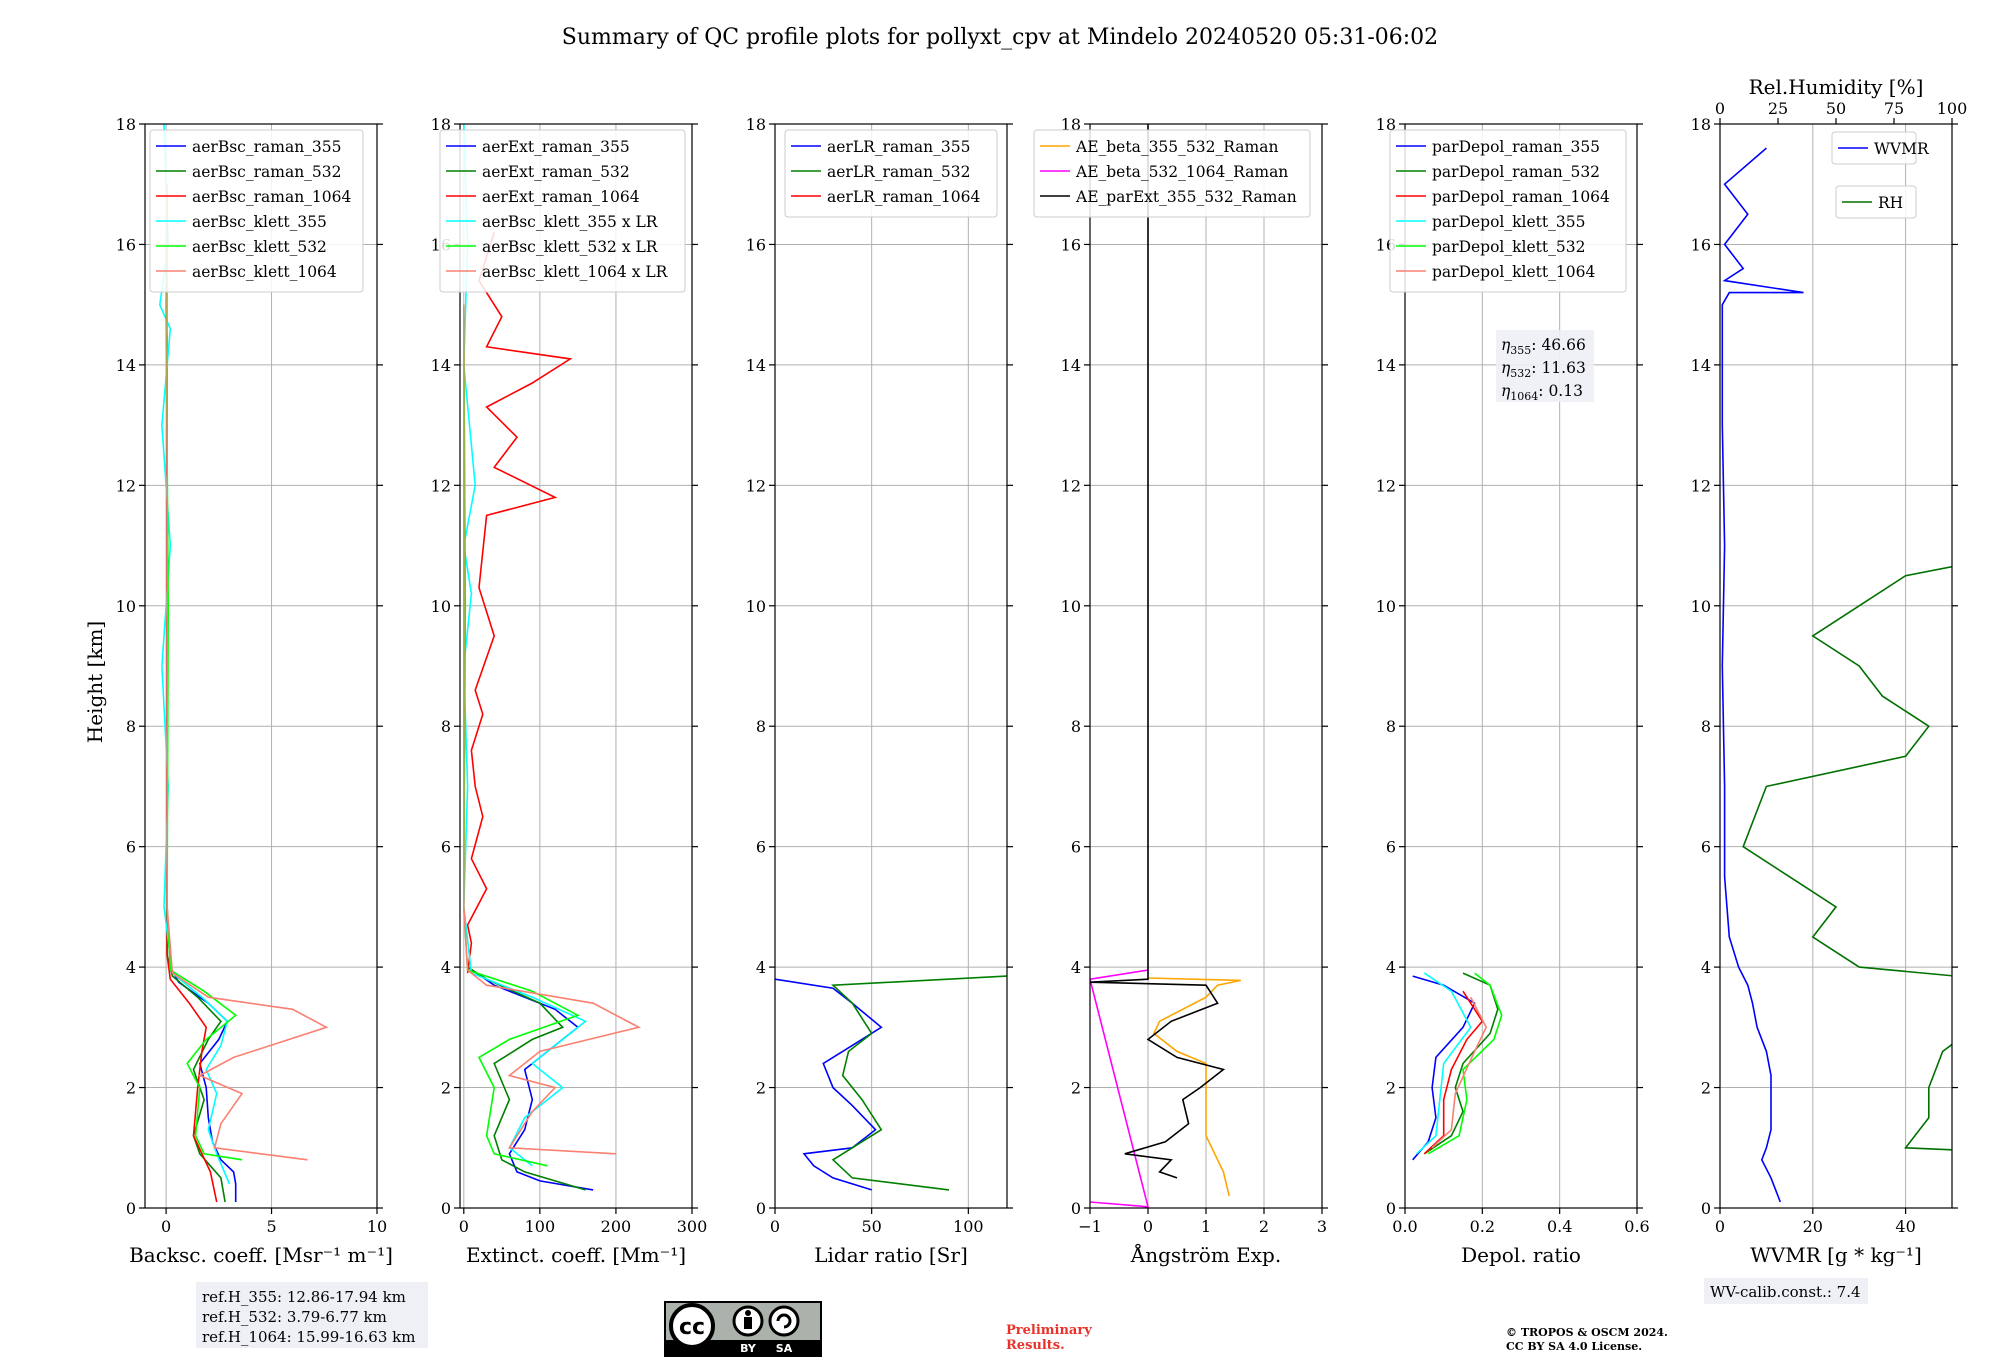  I want to click on wv-calibration-box: WV-calib.const.: 7.4, so click(1786, 1291).